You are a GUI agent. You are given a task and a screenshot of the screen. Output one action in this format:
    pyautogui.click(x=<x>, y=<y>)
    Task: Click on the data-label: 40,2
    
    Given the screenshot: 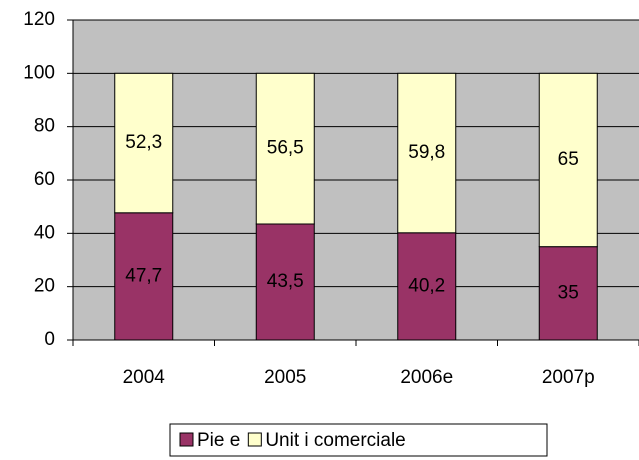 What is the action you would take?
    pyautogui.click(x=426, y=285)
    